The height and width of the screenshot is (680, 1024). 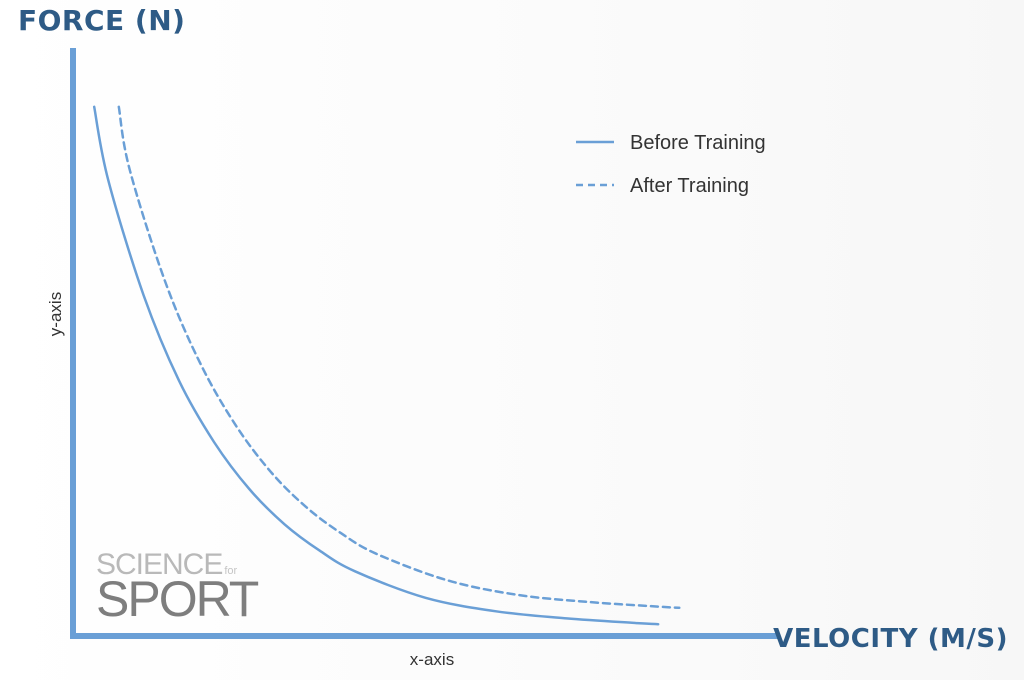 What do you see at coordinates (55, 314) in the screenshot?
I see `y-axis-label: y-axis` at bounding box center [55, 314].